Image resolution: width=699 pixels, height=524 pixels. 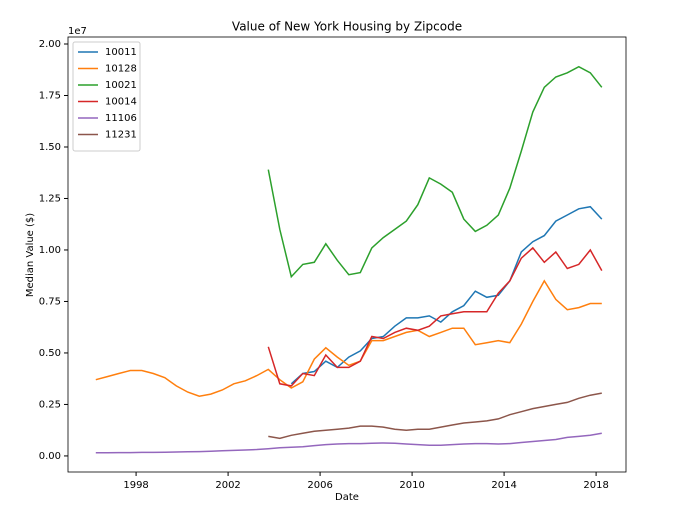 What do you see at coordinates (50, 95) in the screenshot?
I see `y-tick-label: 1.75` at bounding box center [50, 95].